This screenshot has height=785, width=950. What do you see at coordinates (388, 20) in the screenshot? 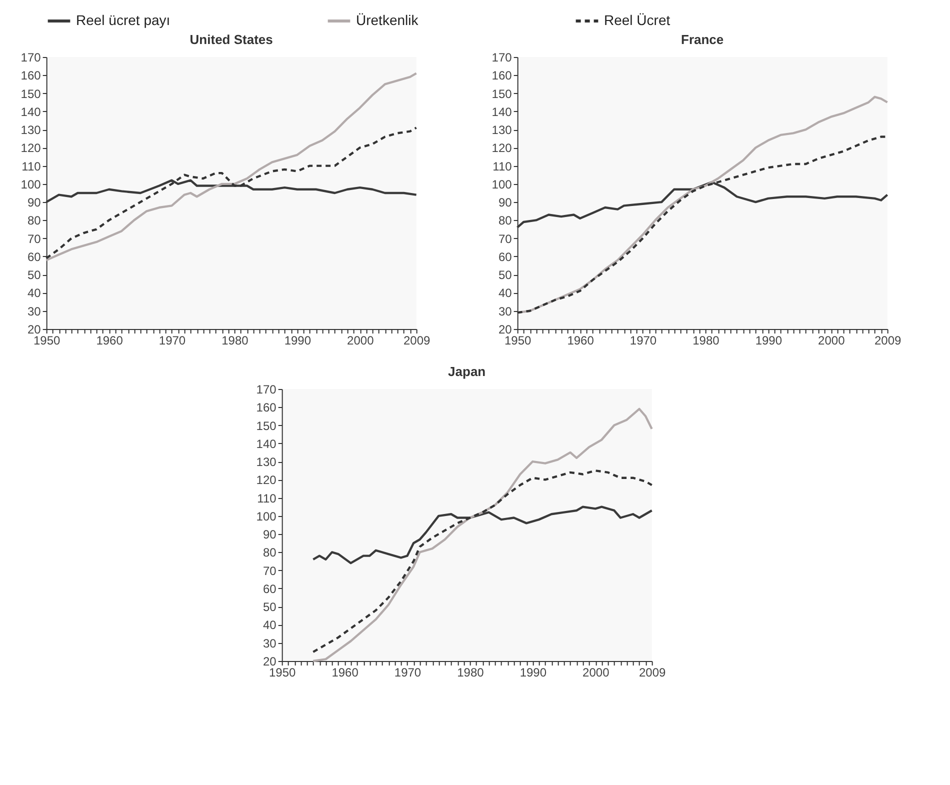
I see `legend-label: Üretkenlik` at bounding box center [388, 20].